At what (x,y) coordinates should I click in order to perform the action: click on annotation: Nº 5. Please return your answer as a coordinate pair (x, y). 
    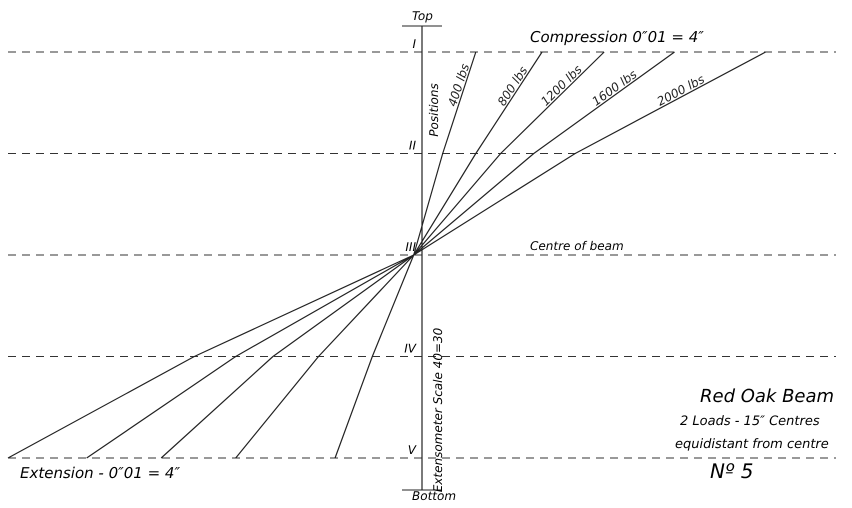
    Looking at the image, I should click on (732, 471).